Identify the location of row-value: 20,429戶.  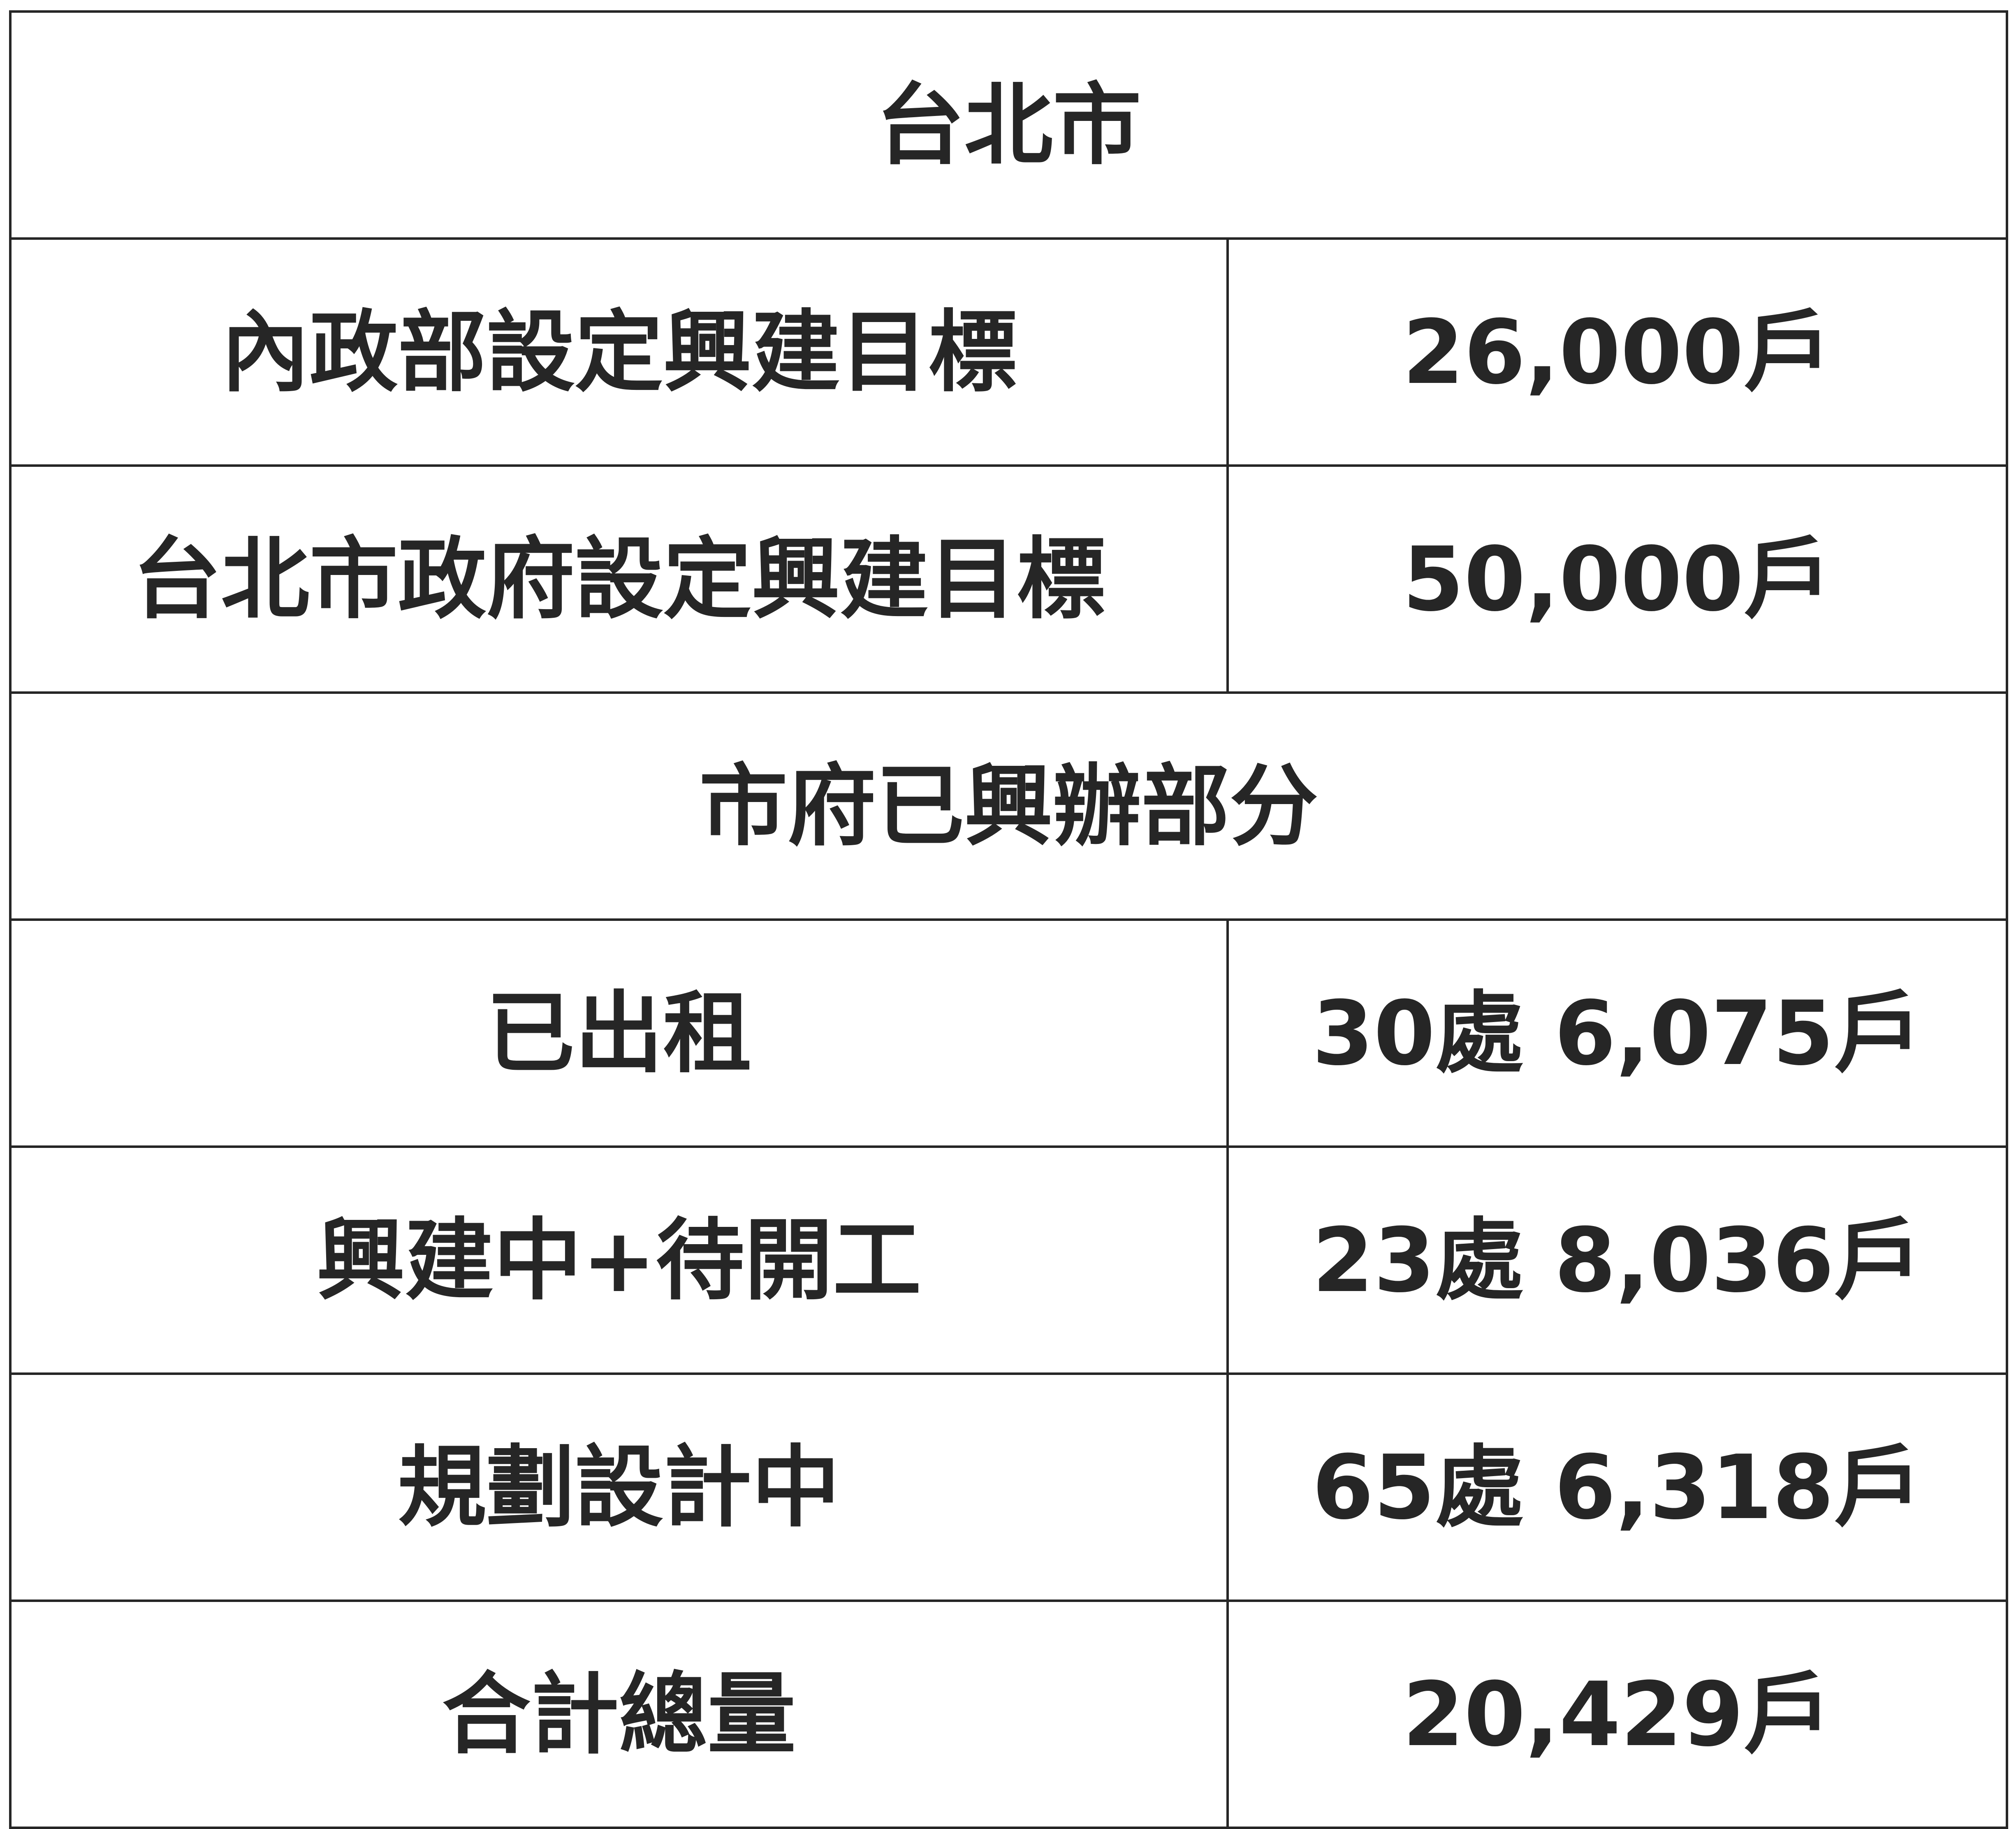
(1617, 1715).